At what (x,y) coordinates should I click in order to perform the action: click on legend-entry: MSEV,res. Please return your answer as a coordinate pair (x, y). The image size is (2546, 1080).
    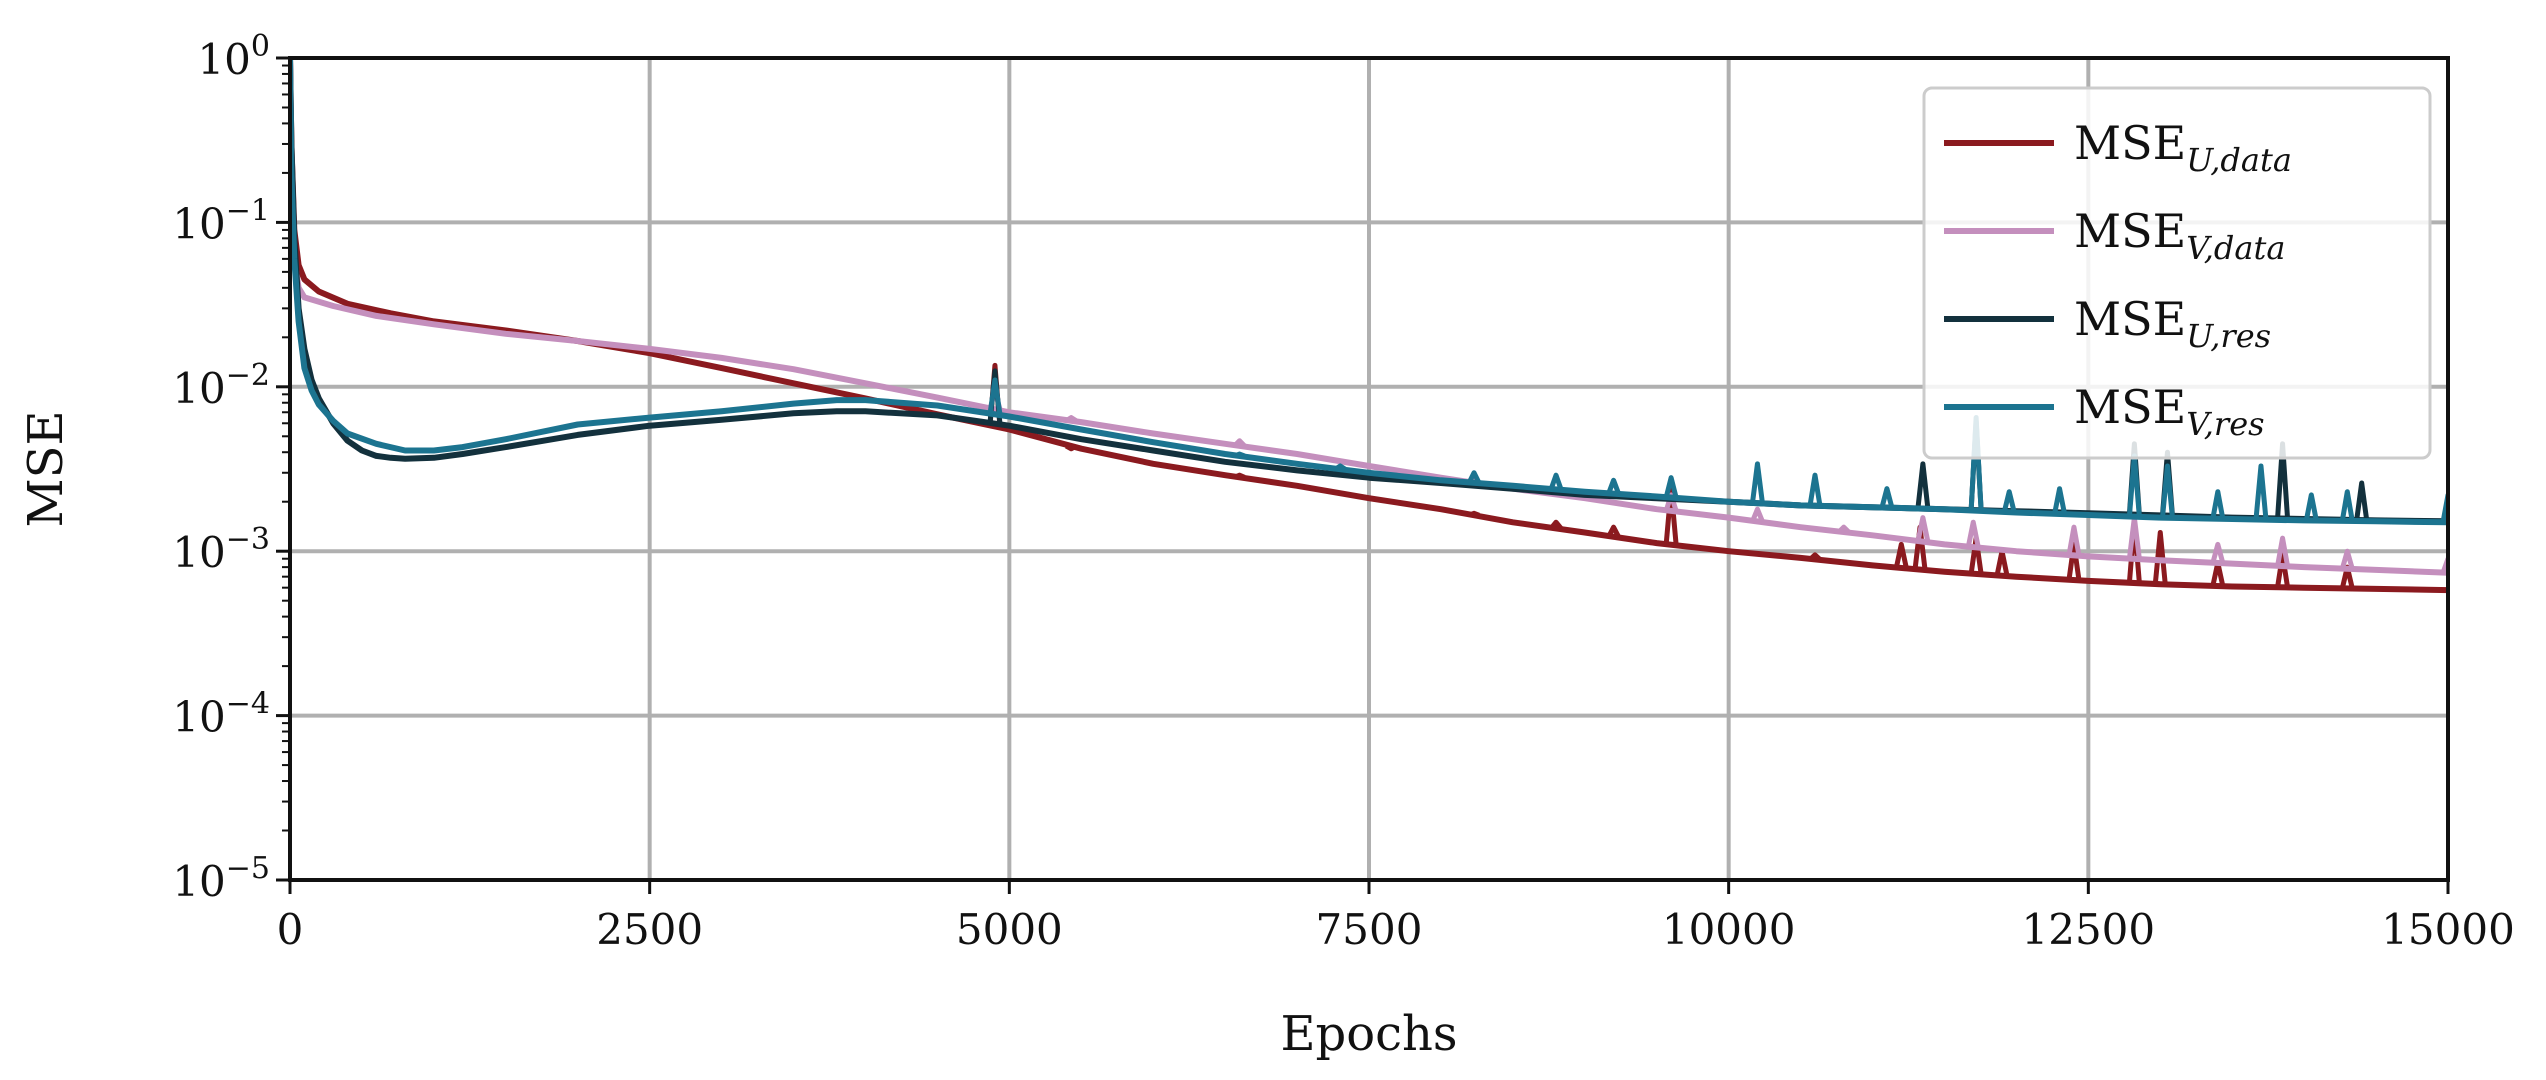
    Looking at the image, I should click on (2169, 411).